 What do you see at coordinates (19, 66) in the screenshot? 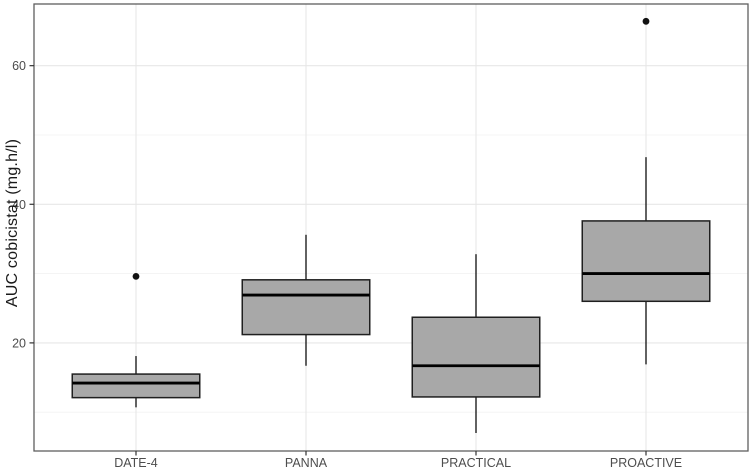
I see `y-tick-label: 60` at bounding box center [19, 66].